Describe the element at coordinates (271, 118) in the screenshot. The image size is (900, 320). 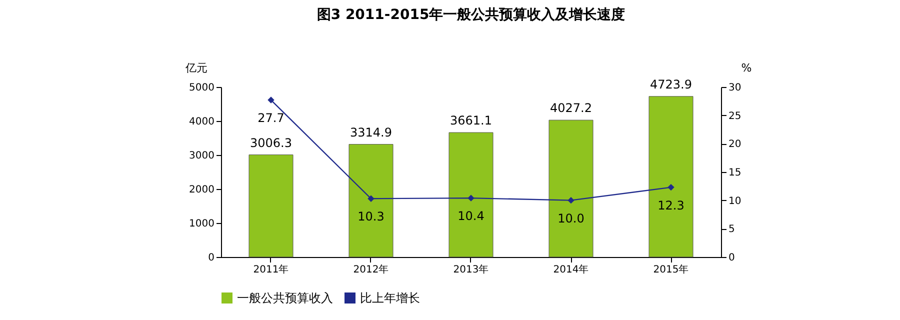
I see `data-label: 27.7` at that location.